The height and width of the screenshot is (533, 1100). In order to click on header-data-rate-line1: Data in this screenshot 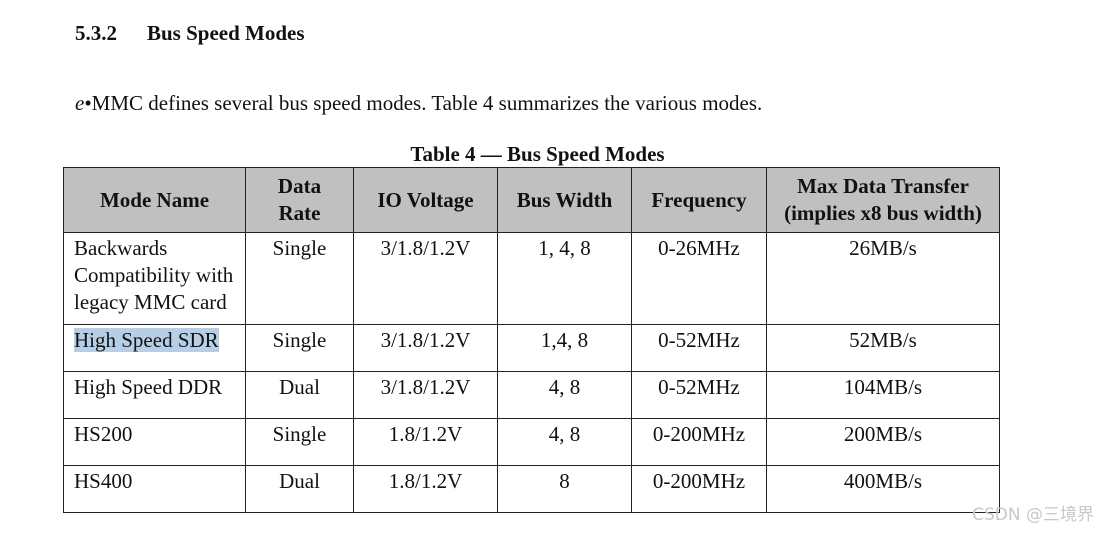, I will do `click(299, 186)`.